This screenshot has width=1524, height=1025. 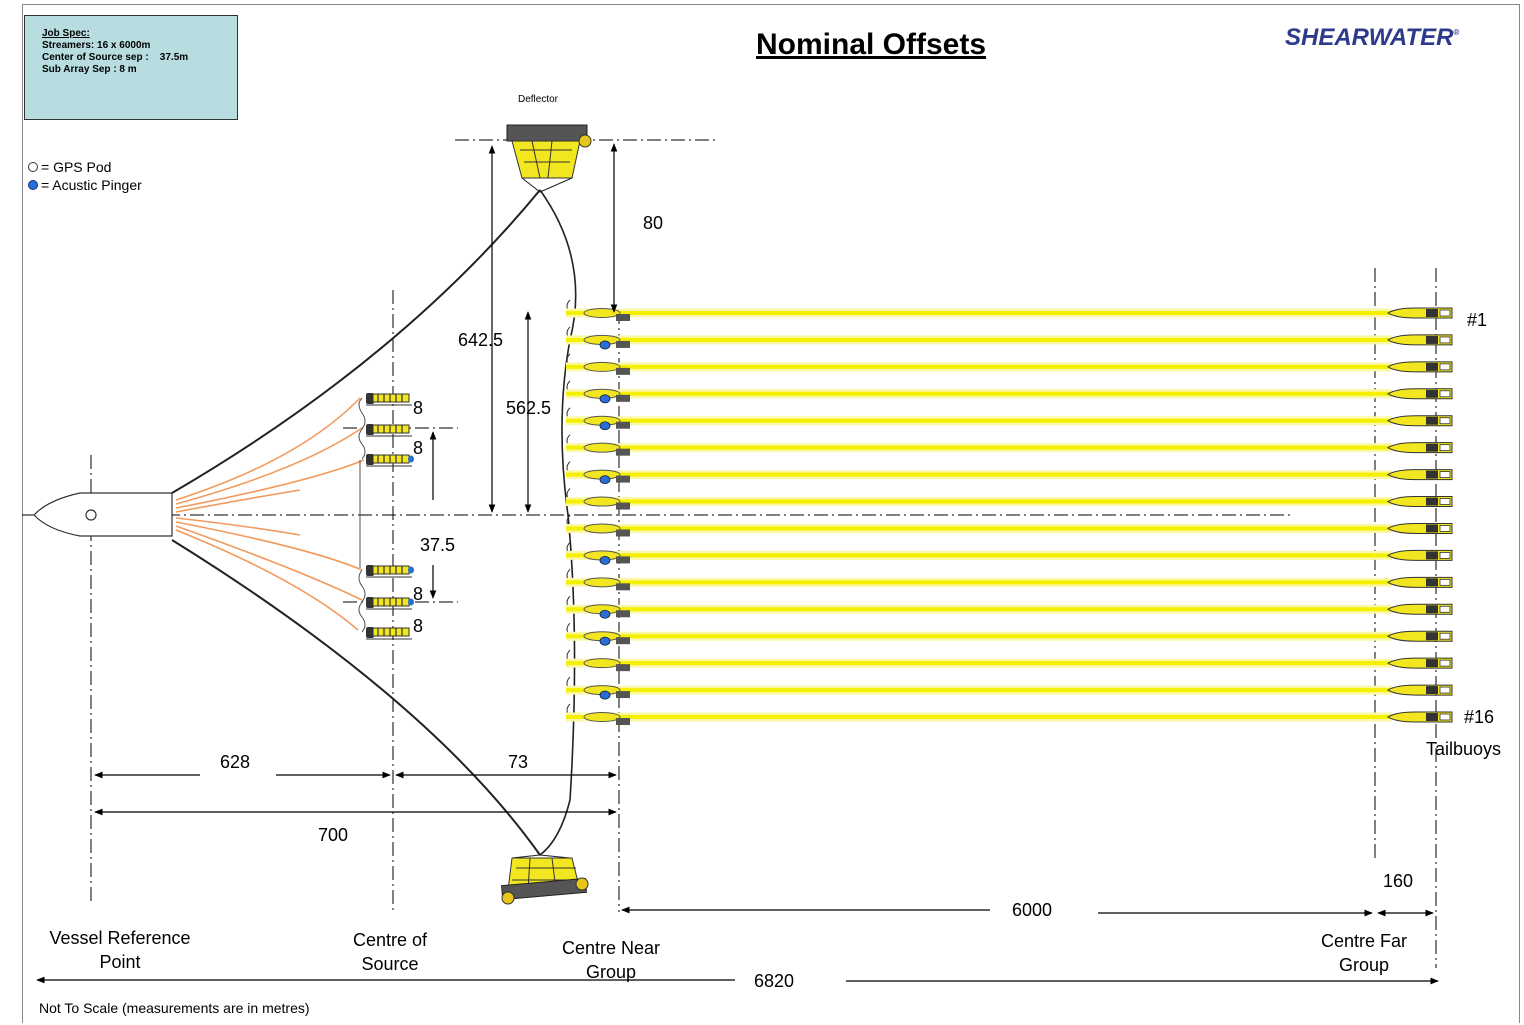 I want to click on spread-rope, so click(x=558, y=522).